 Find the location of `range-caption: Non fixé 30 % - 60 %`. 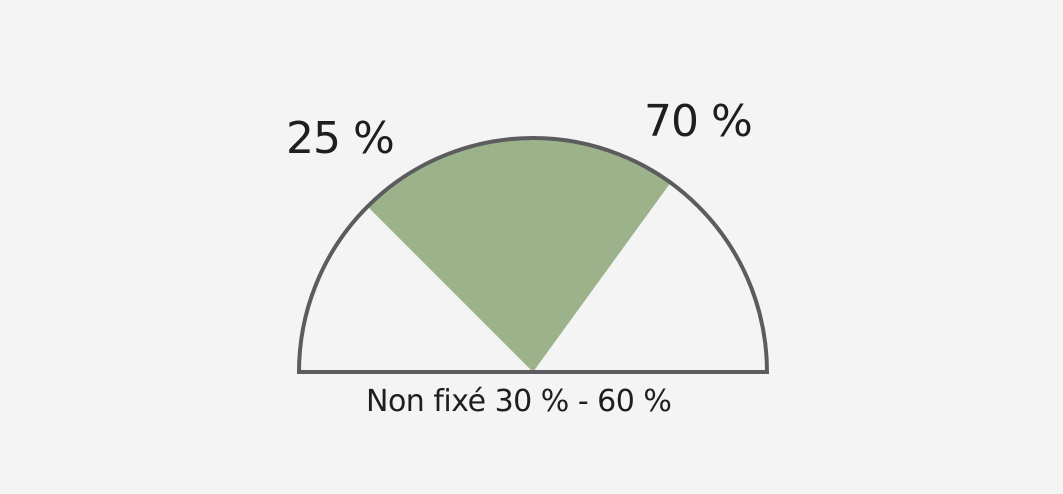

range-caption: Non fixé 30 % - 60 % is located at coordinates (519, 401).